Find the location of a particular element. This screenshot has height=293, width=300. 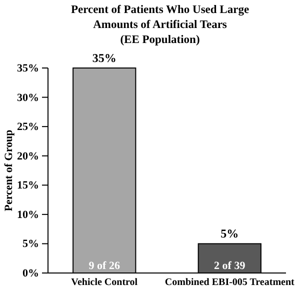

y-tick-label: 10% is located at coordinates (28, 214).